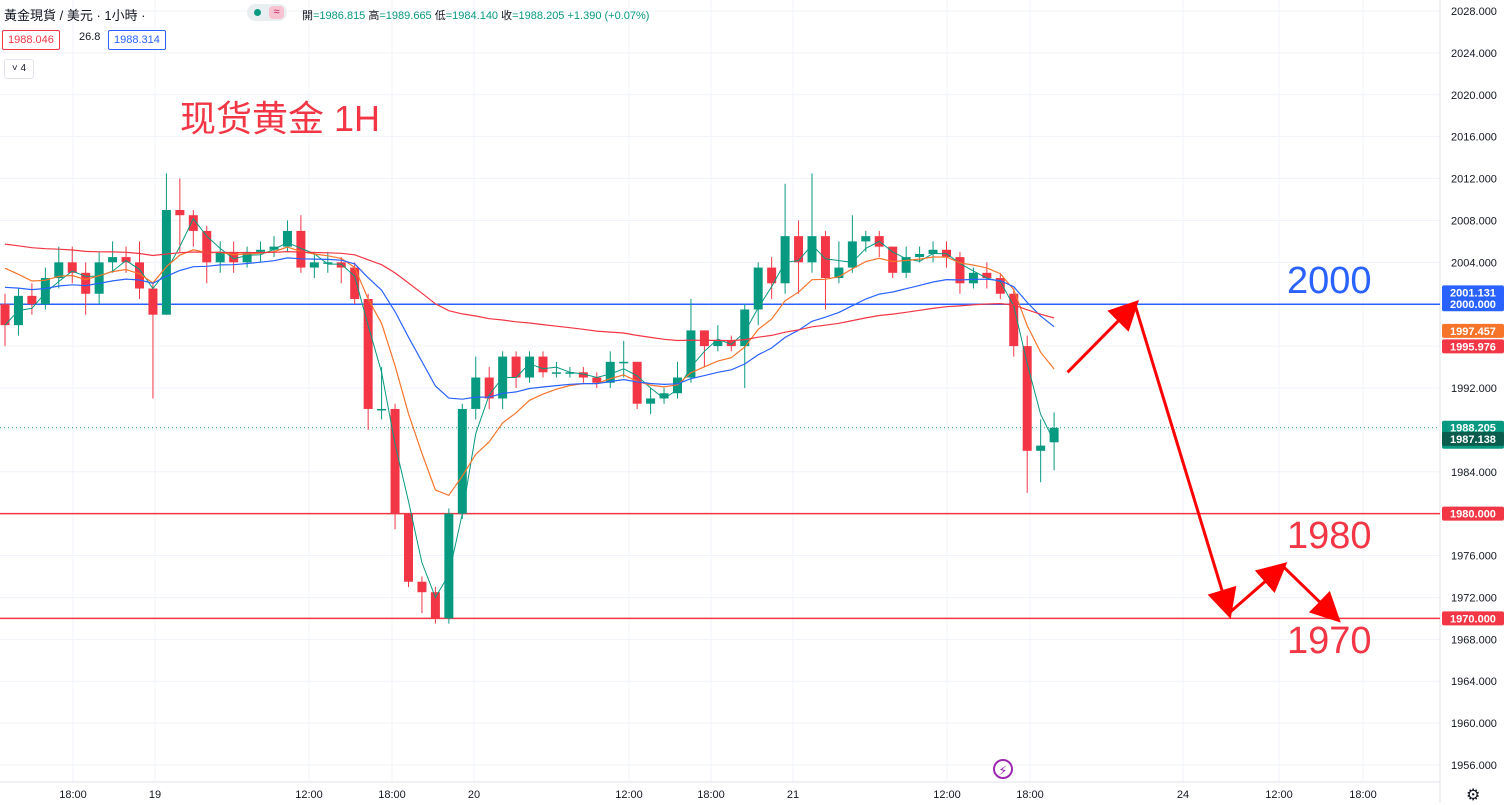 The width and height of the screenshot is (1508, 805). I want to click on price-axis-label: 1970.000, so click(1473, 619).